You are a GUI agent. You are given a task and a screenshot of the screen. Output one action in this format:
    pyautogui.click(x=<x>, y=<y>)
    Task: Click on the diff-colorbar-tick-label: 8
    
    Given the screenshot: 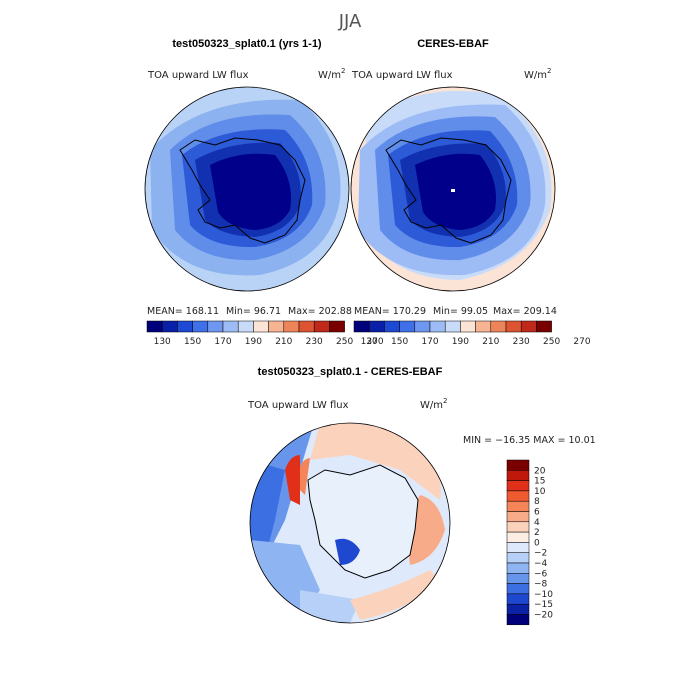 What is the action you would take?
    pyautogui.click(x=537, y=502)
    